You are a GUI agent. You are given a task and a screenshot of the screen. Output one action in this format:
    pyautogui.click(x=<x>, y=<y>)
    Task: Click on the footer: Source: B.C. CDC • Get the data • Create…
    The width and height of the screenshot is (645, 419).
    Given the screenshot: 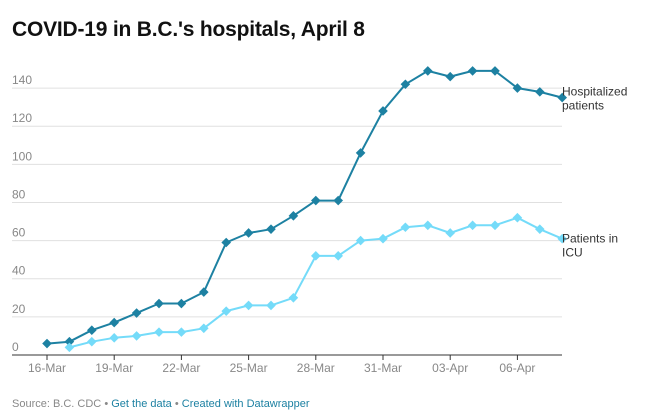 What is the action you would take?
    pyautogui.click(x=161, y=404)
    